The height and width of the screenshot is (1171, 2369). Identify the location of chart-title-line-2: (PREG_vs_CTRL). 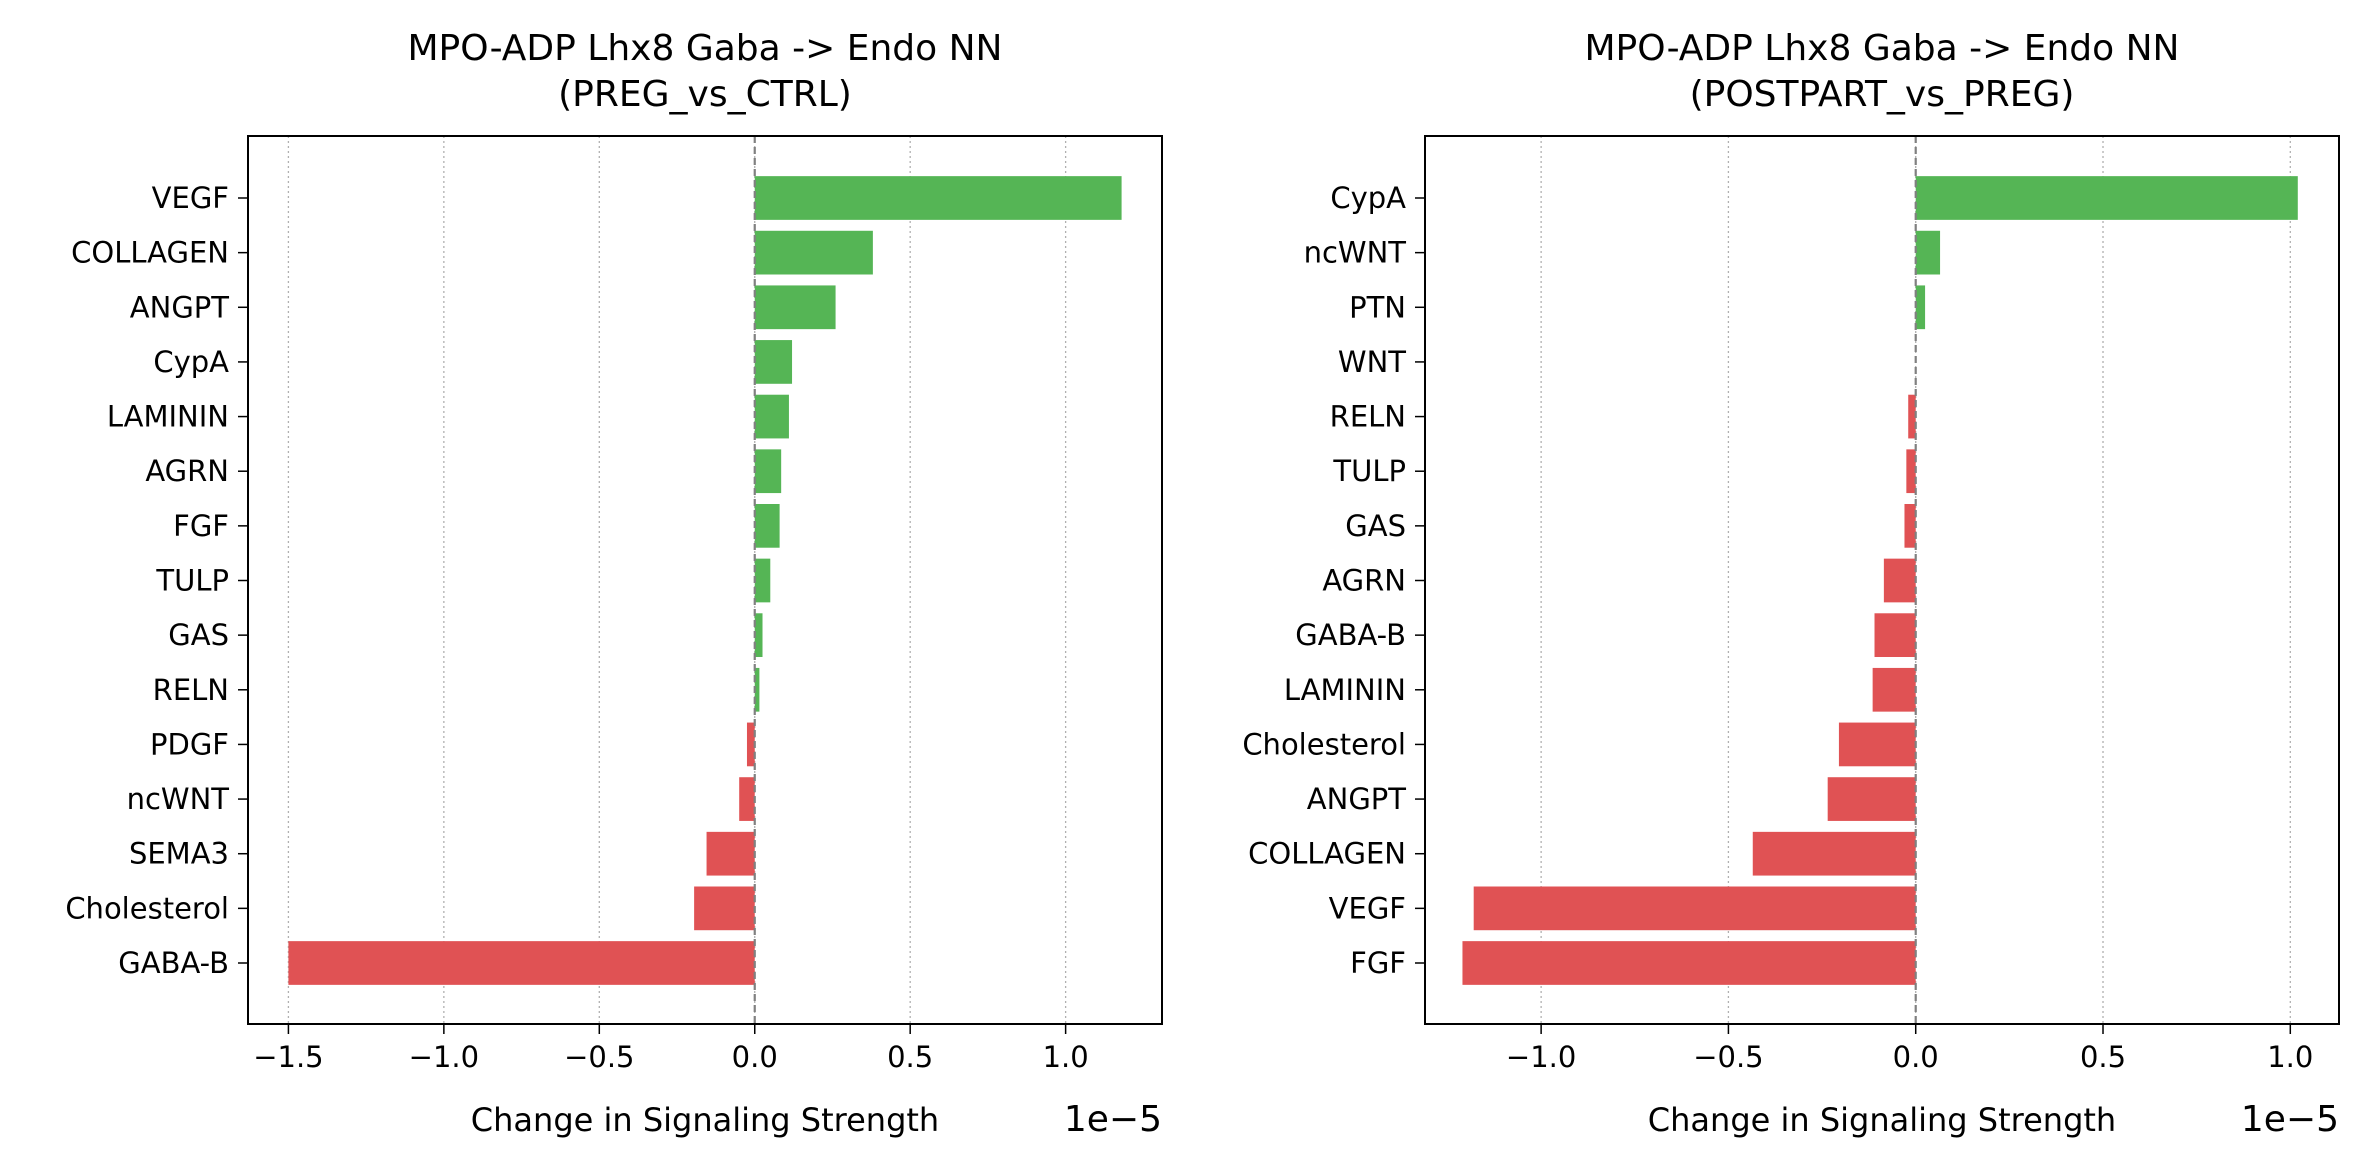
(705, 94).